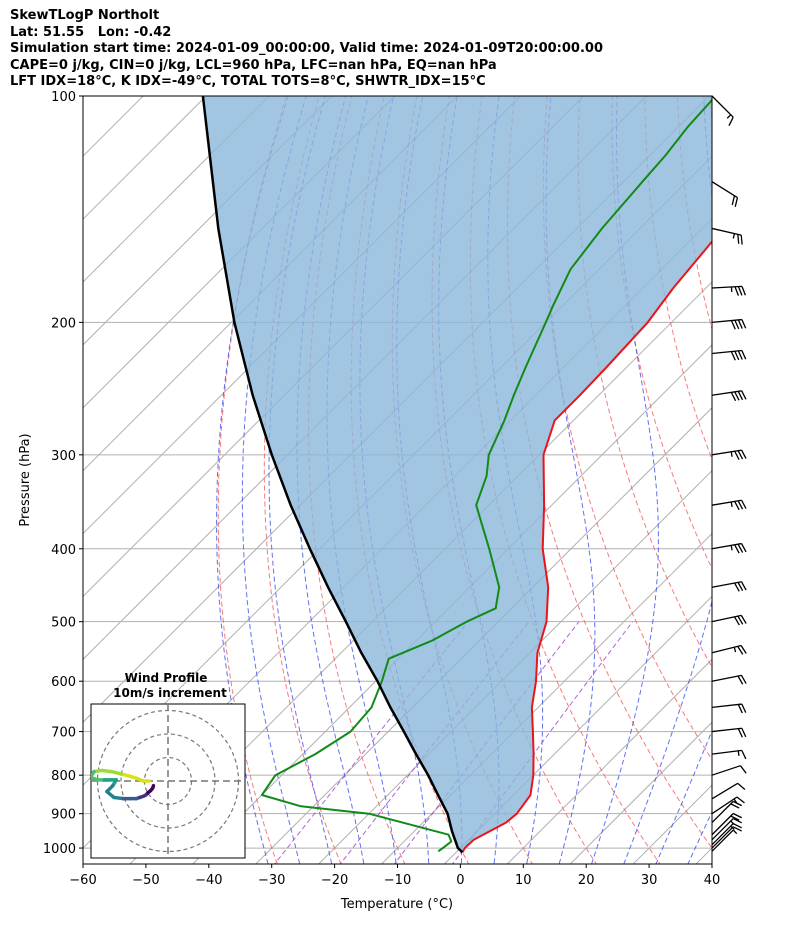  Describe the element at coordinates (334, 880) in the screenshot. I see `x-tick-label: −20` at that location.